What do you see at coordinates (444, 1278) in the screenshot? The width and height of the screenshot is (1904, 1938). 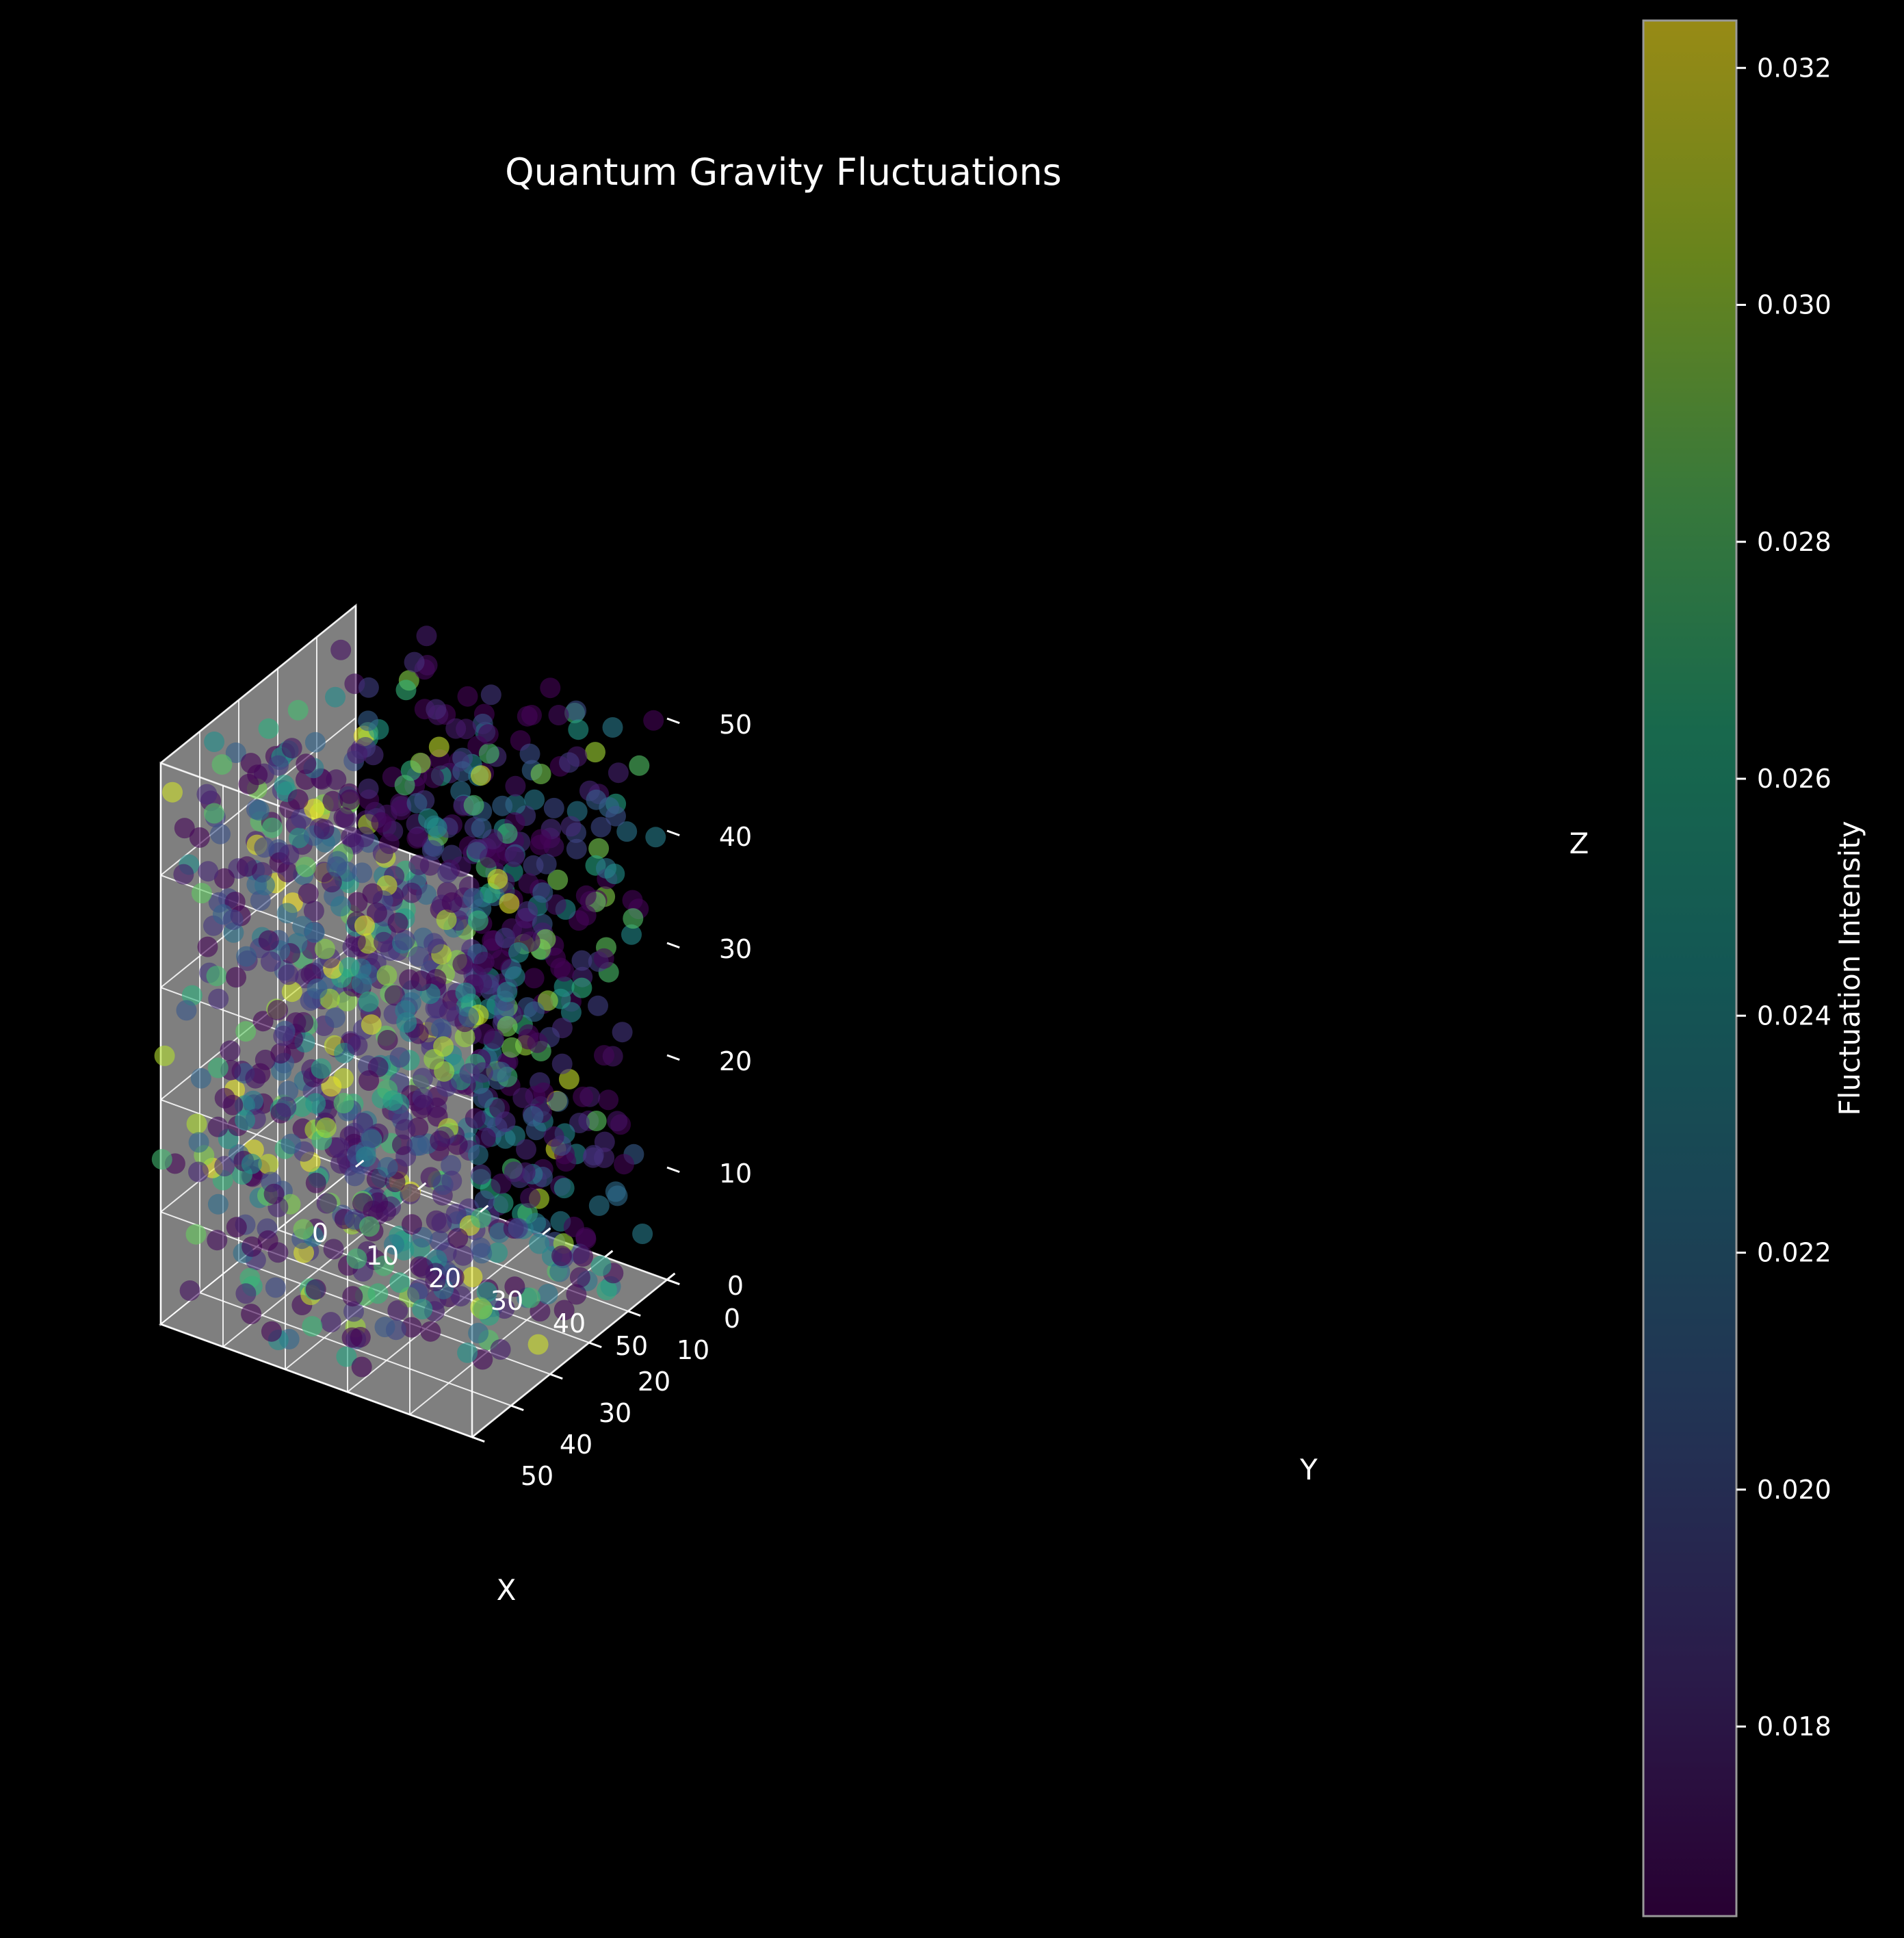 I see `x-axis-tick-label: 20` at bounding box center [444, 1278].